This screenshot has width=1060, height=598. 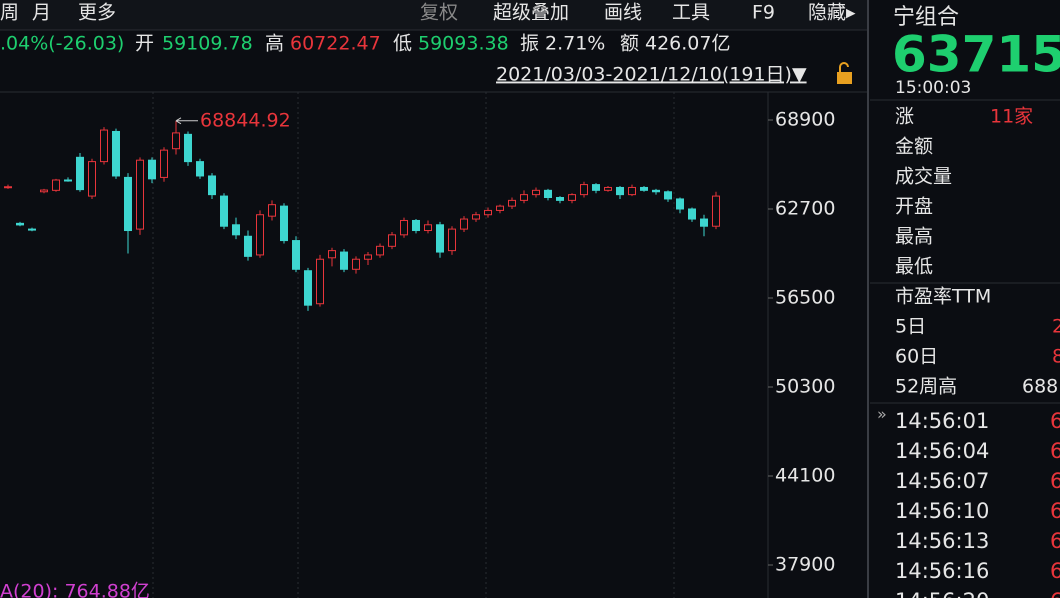 What do you see at coordinates (41, 13) in the screenshot?
I see `toolbar-button: 月` at bounding box center [41, 13].